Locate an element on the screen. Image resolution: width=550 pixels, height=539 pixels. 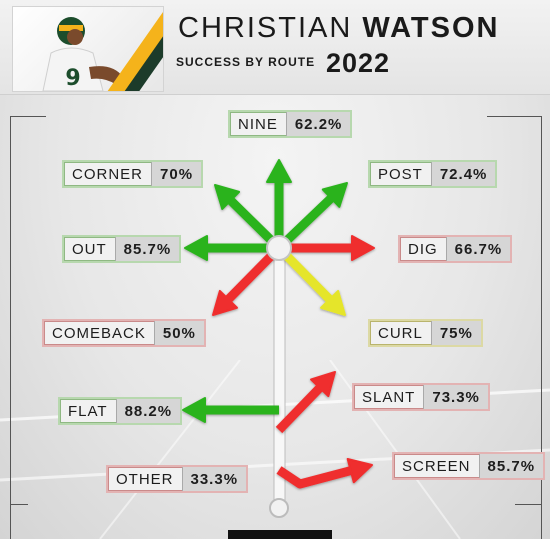
route-arrow-corner is located at coordinates (248, 218).